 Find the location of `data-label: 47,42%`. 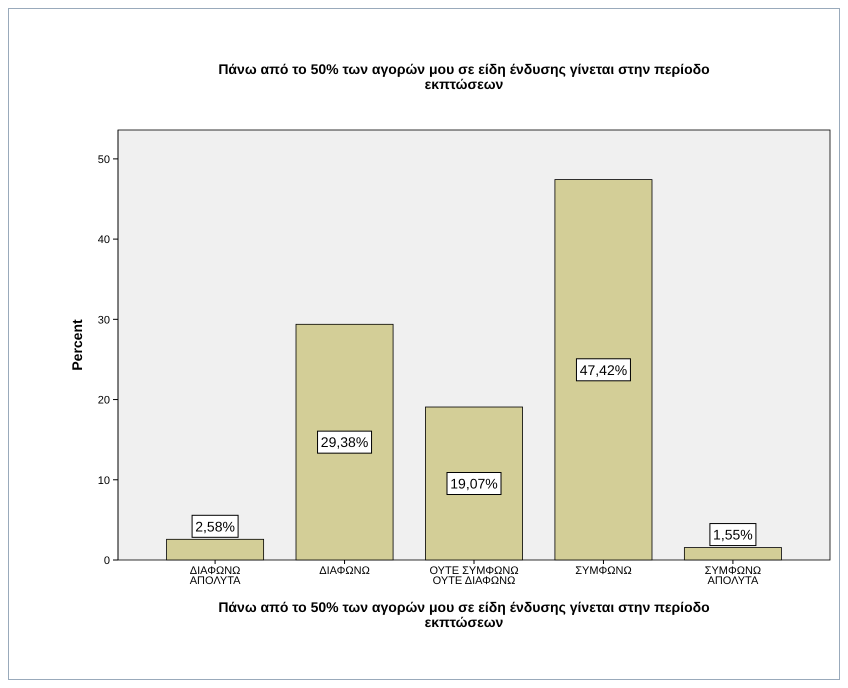

data-label: 47,42% is located at coordinates (604, 370).